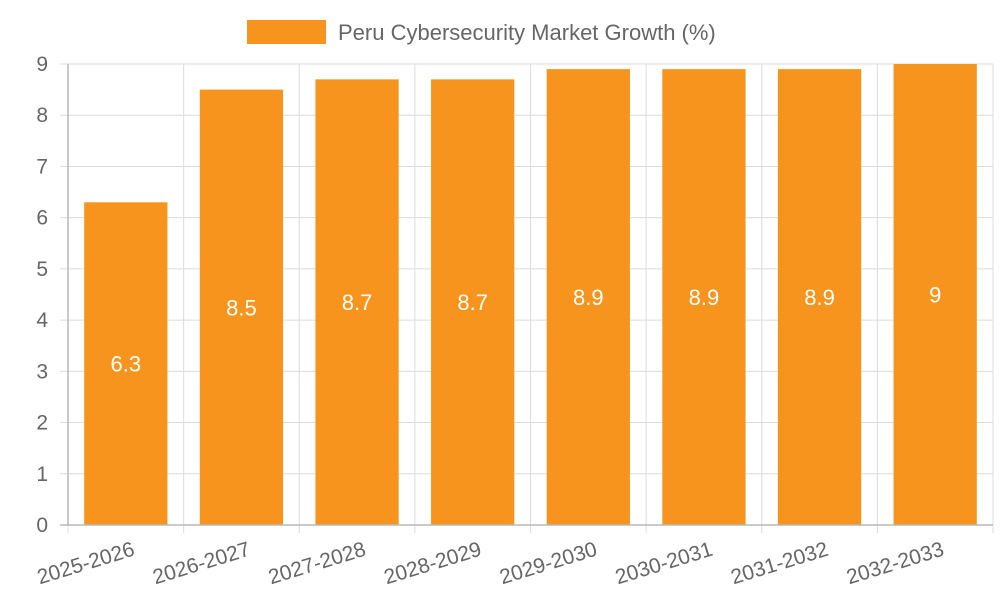 The image size is (1000, 600). What do you see at coordinates (42, 474) in the screenshot?
I see `y-tick-label: 1` at bounding box center [42, 474].